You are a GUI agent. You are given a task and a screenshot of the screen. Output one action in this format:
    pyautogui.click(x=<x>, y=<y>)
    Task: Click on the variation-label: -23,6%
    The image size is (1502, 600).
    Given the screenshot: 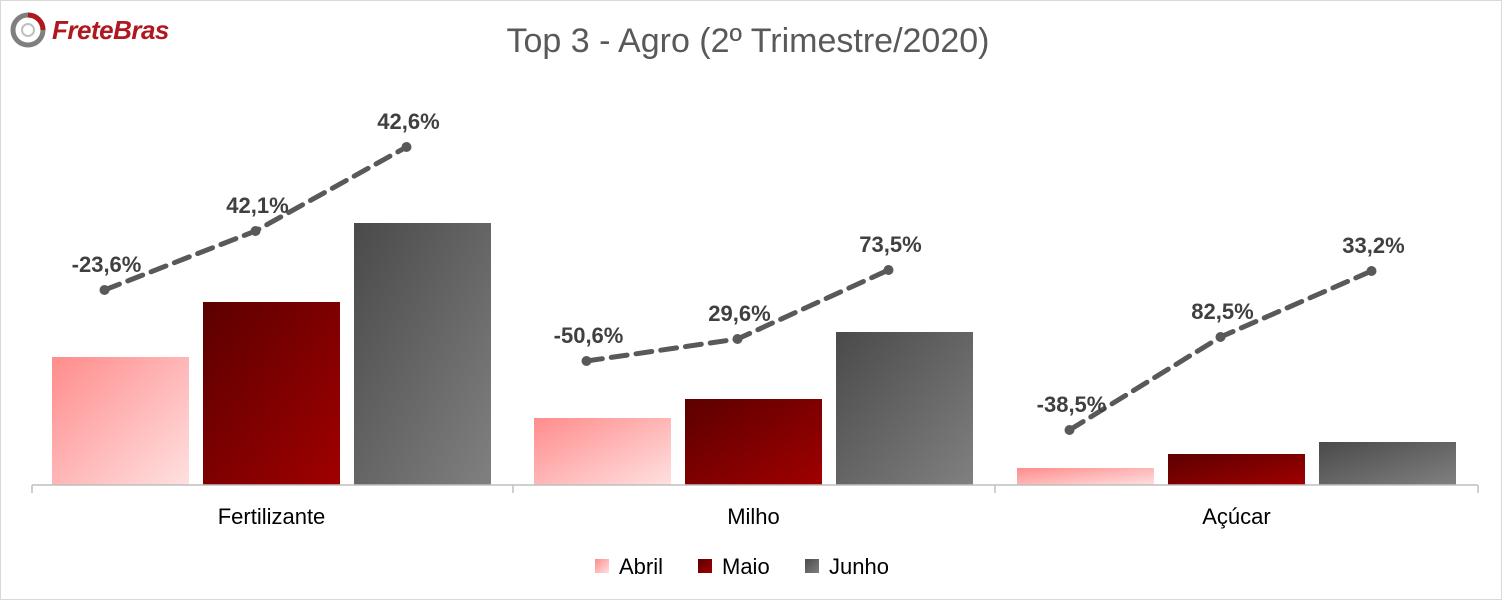 What is the action you would take?
    pyautogui.click(x=107, y=264)
    